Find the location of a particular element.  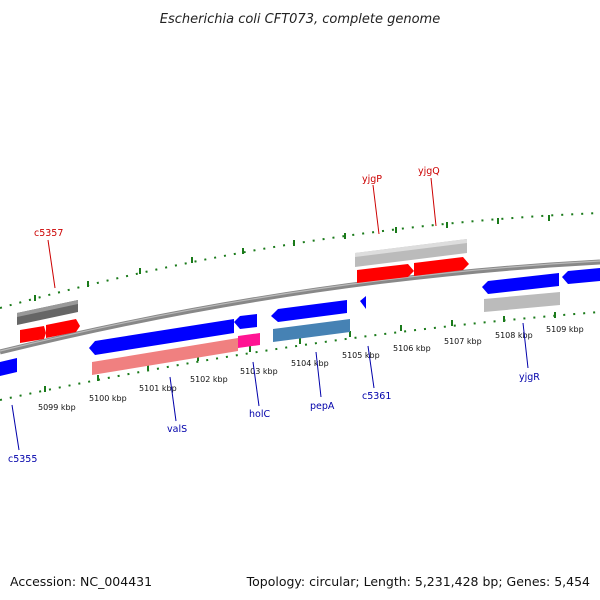

kbp-label: 5104 kbp is located at coordinates (310, 363).